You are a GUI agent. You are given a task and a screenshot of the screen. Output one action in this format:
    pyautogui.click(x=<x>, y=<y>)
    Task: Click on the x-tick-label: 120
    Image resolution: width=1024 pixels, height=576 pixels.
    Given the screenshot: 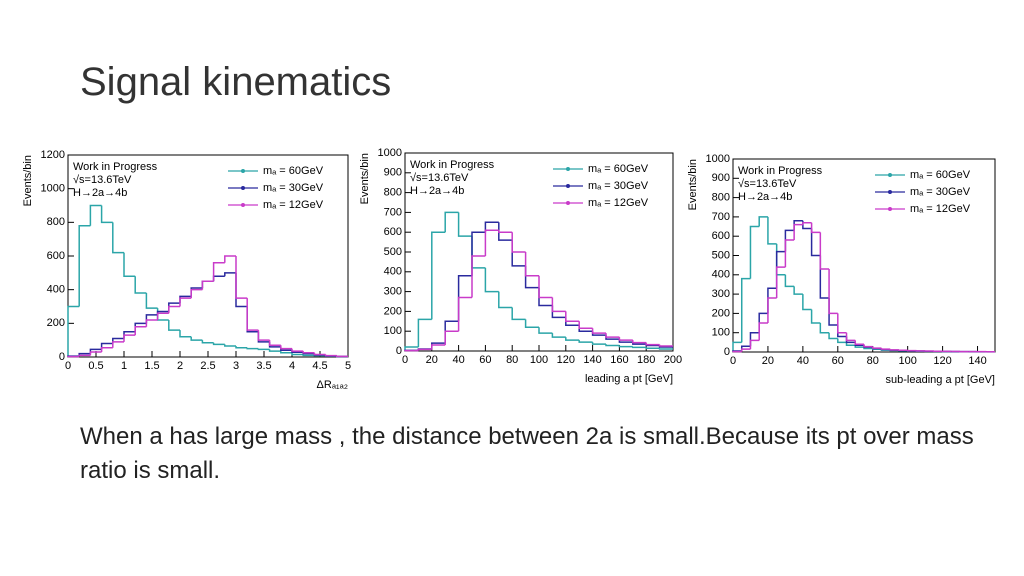 What is the action you would take?
    pyautogui.click(x=942, y=361)
    